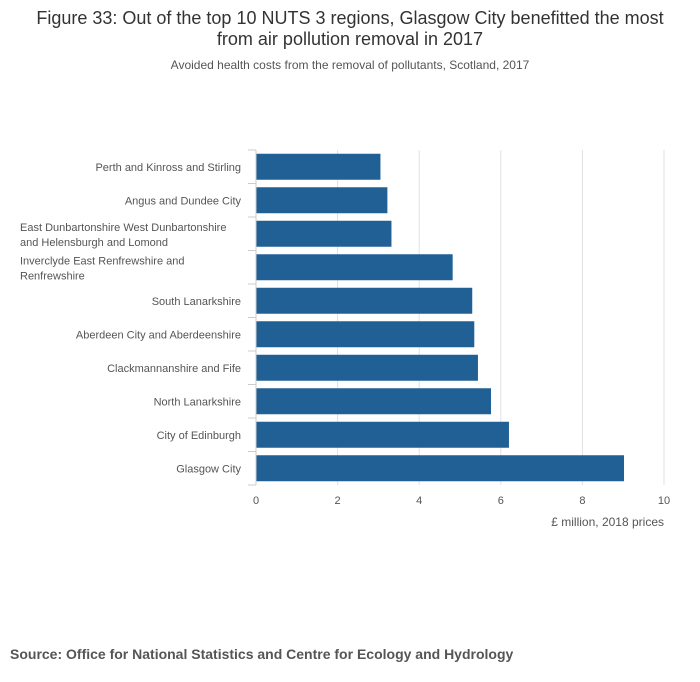  I want to click on x-tick-label: 0, so click(256, 501).